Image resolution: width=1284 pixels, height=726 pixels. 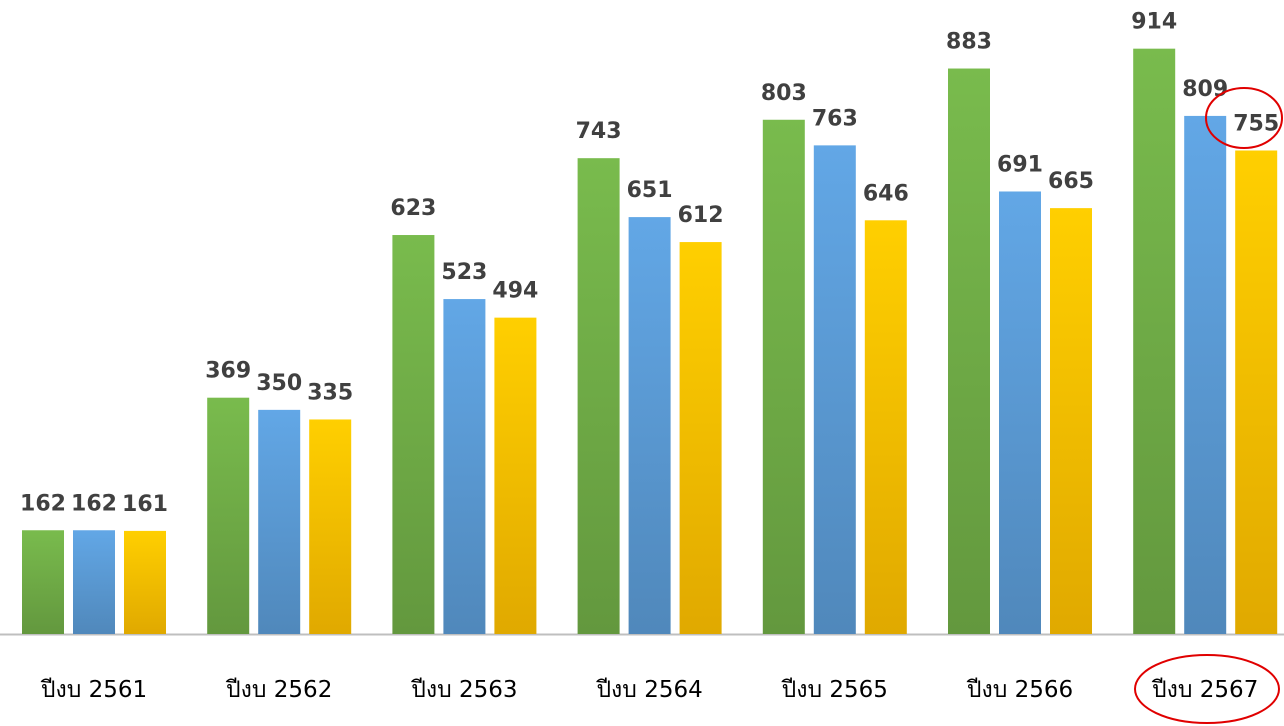 I want to click on value-label: 350, so click(x=279, y=383).